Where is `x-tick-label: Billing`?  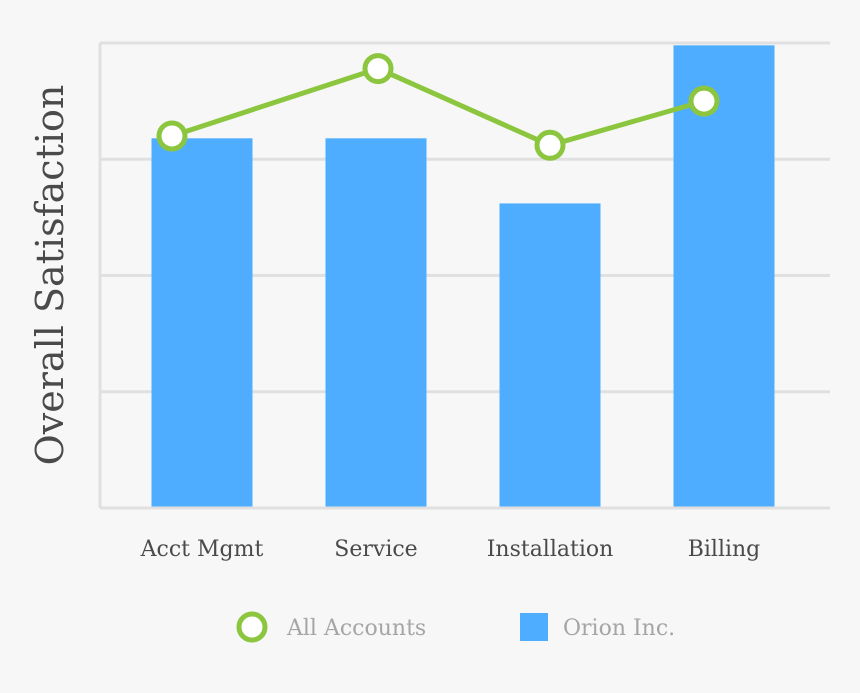 x-tick-label: Billing is located at coordinates (724, 549).